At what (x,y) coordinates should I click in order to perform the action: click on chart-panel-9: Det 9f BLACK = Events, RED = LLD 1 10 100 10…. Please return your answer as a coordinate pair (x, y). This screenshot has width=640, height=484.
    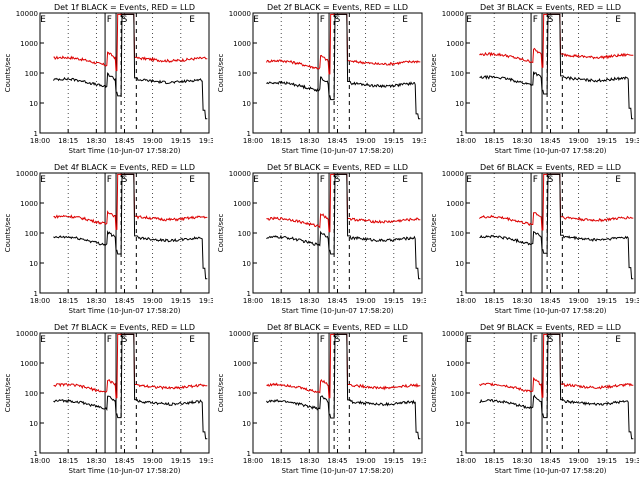
    Looking at the image, I should click on (533, 400).